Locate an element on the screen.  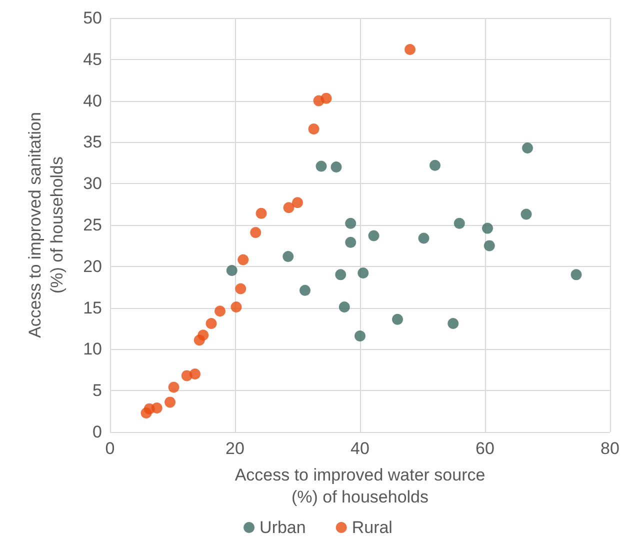
x-tick-label: 80 is located at coordinates (610, 448).